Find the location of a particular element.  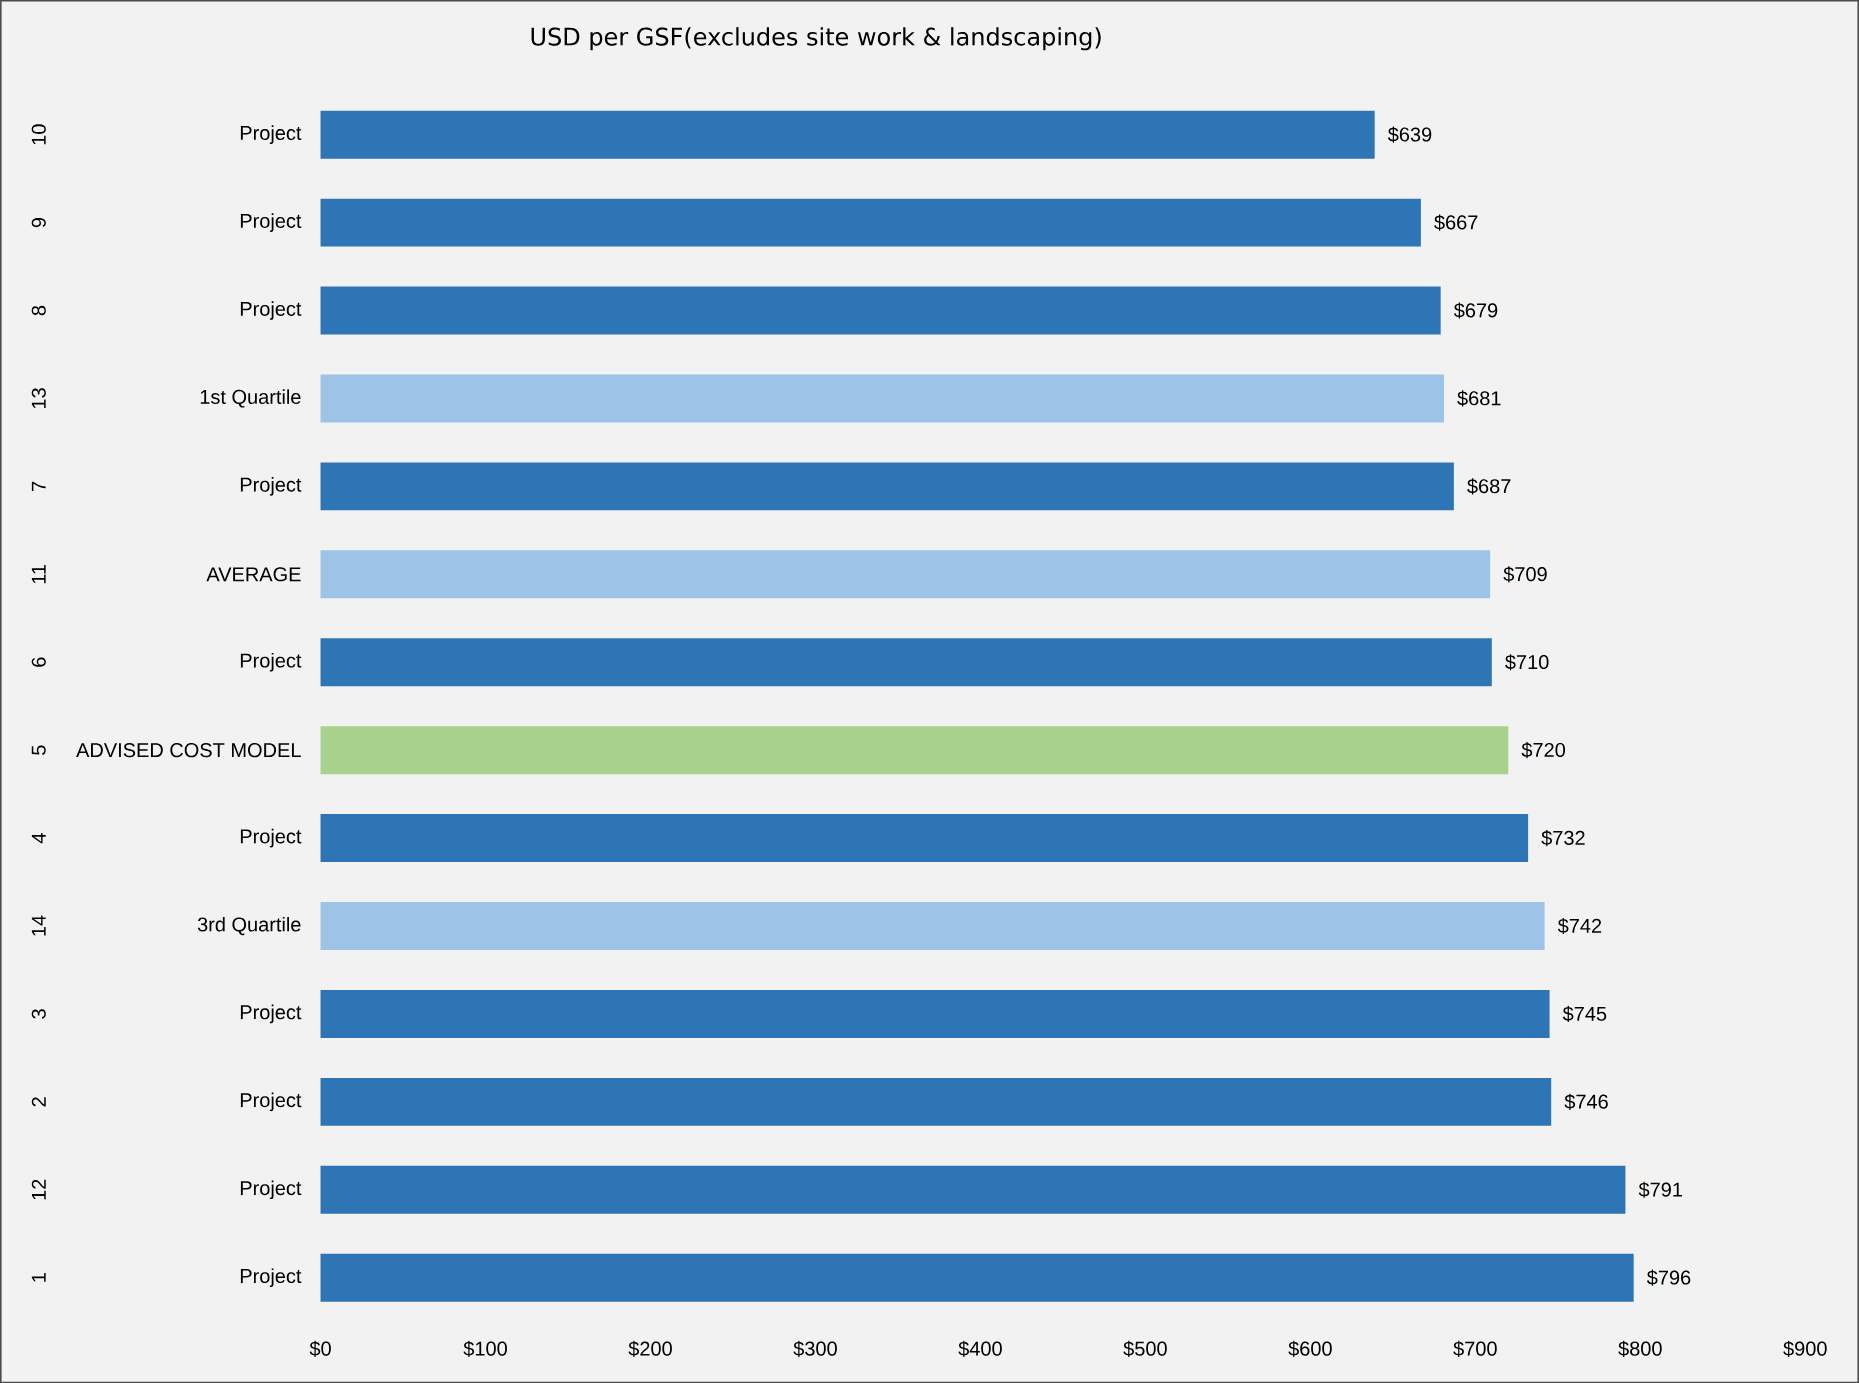

text: 2 is located at coordinates (38, 1102).